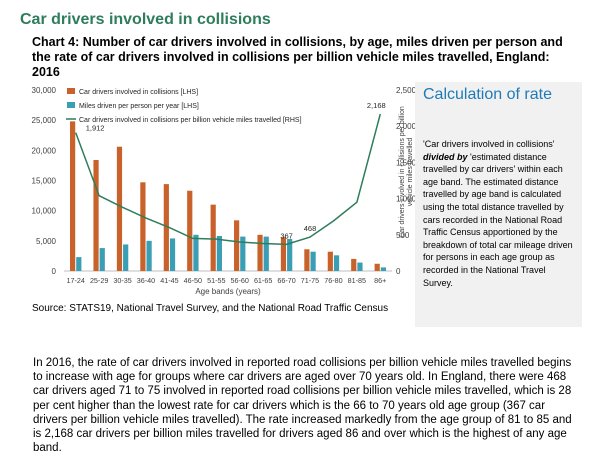  What do you see at coordinates (489, 144) in the screenshot?
I see `calculation-text-part1: 'Car drivers involved in collisions'` at bounding box center [489, 144].